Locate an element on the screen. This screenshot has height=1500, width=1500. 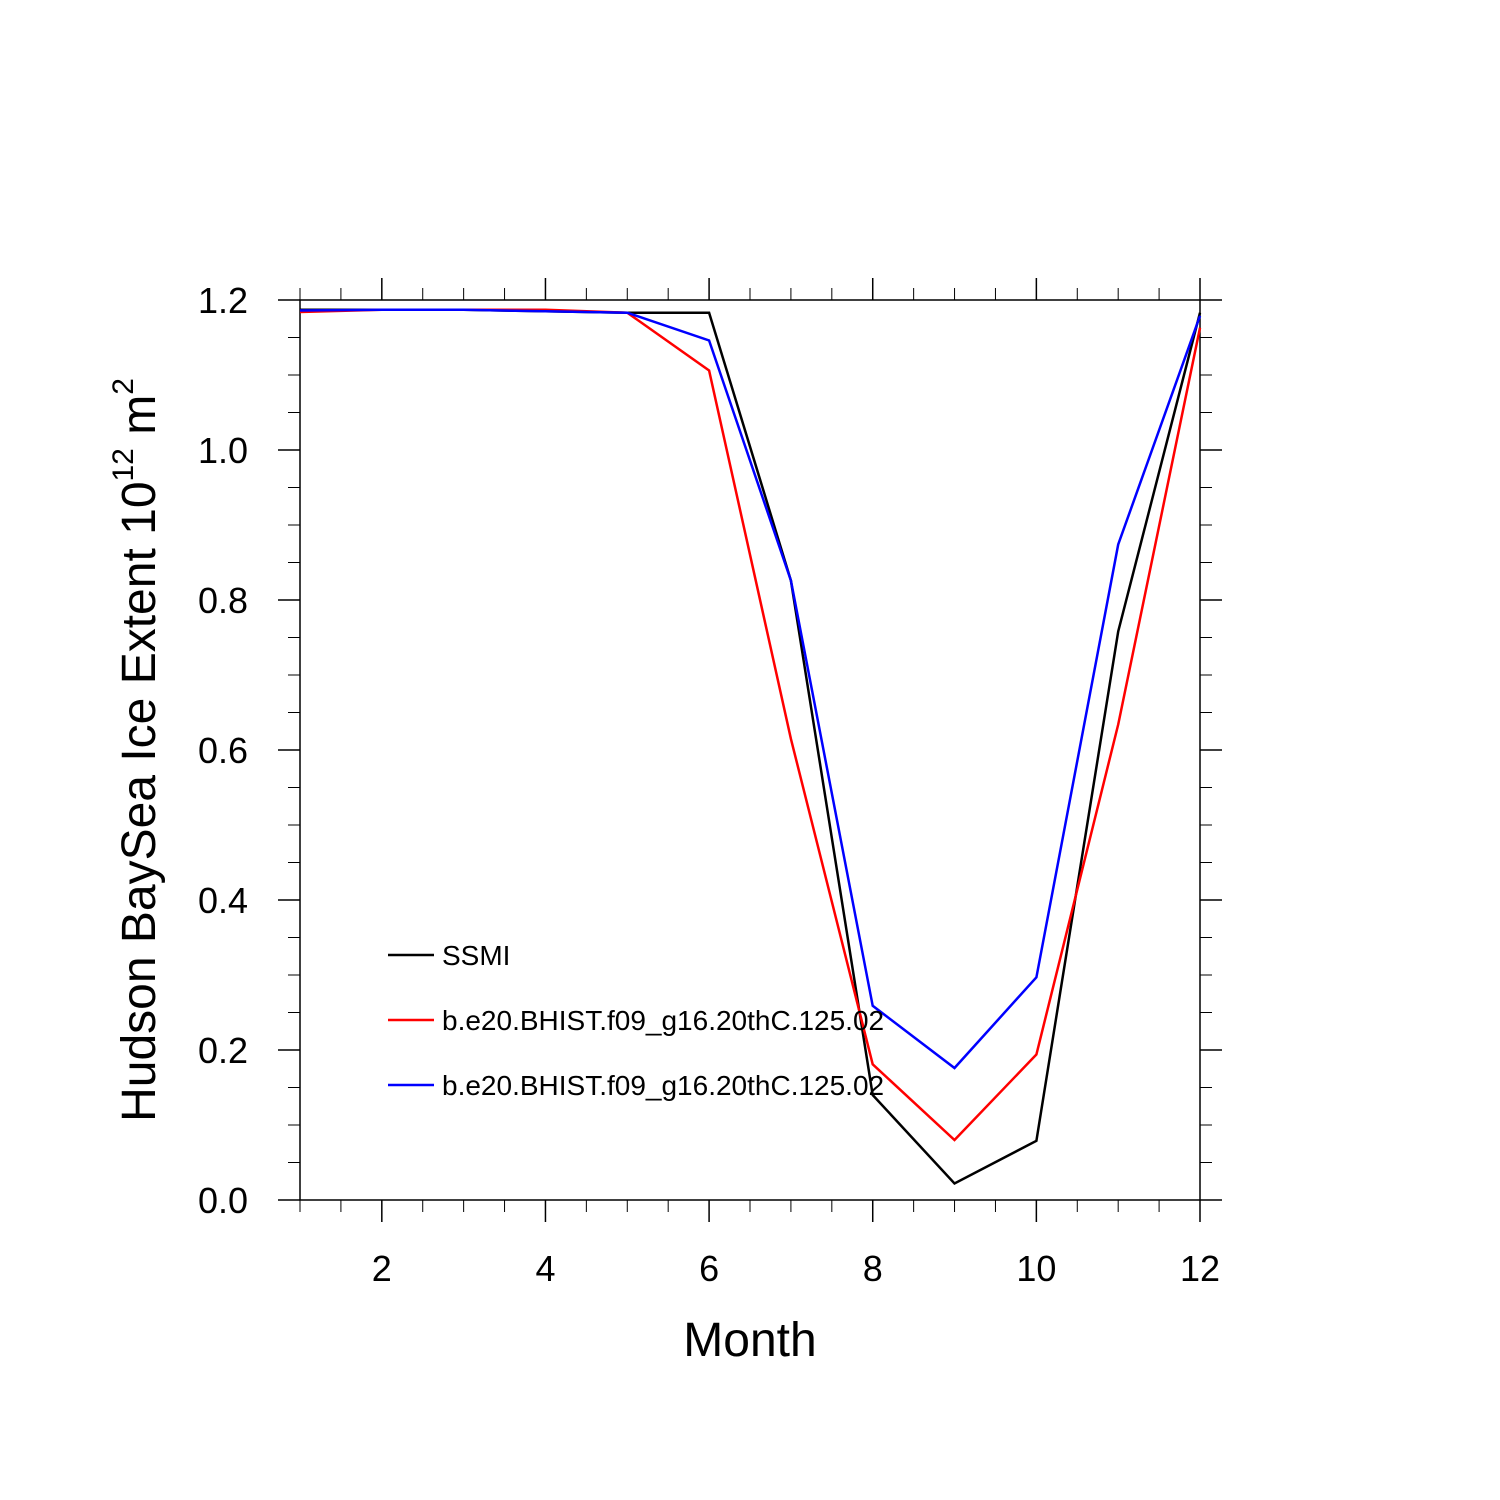
y-tick-label: 0.2 is located at coordinates (223, 1050).